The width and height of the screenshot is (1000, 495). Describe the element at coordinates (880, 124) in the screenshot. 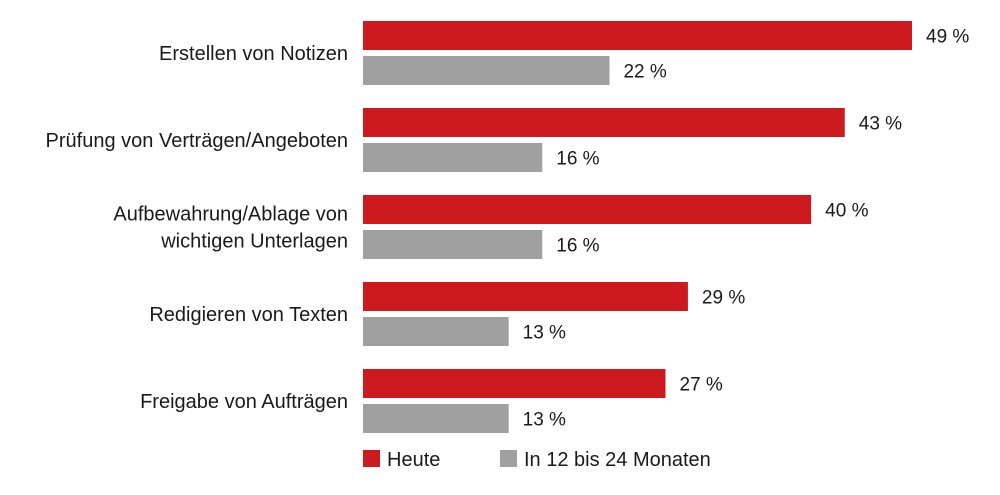

I see `value-label-heute-1: 43 %` at that location.